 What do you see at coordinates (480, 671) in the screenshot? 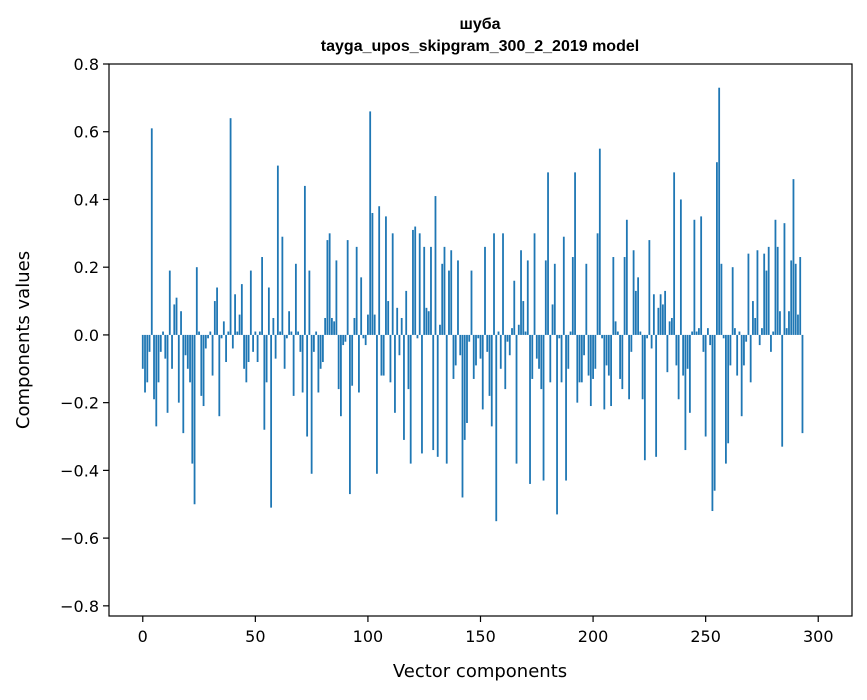
I see `x-axis-label: Vector components` at bounding box center [480, 671].